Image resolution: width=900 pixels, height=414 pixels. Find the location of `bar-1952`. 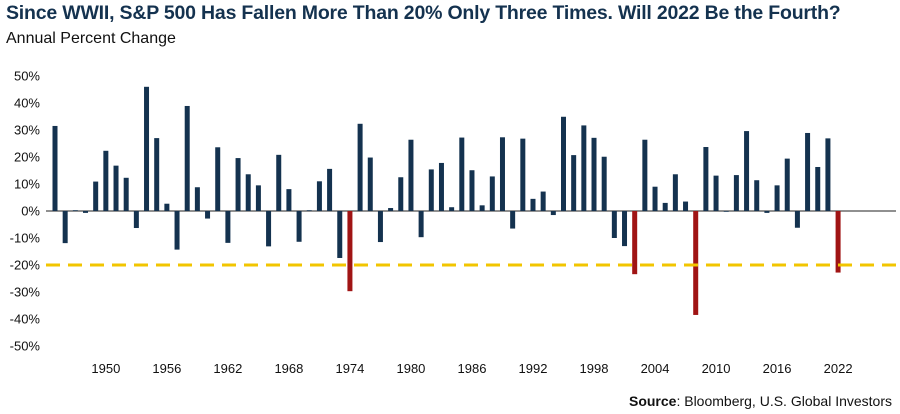

bar-1952 is located at coordinates (126, 194).